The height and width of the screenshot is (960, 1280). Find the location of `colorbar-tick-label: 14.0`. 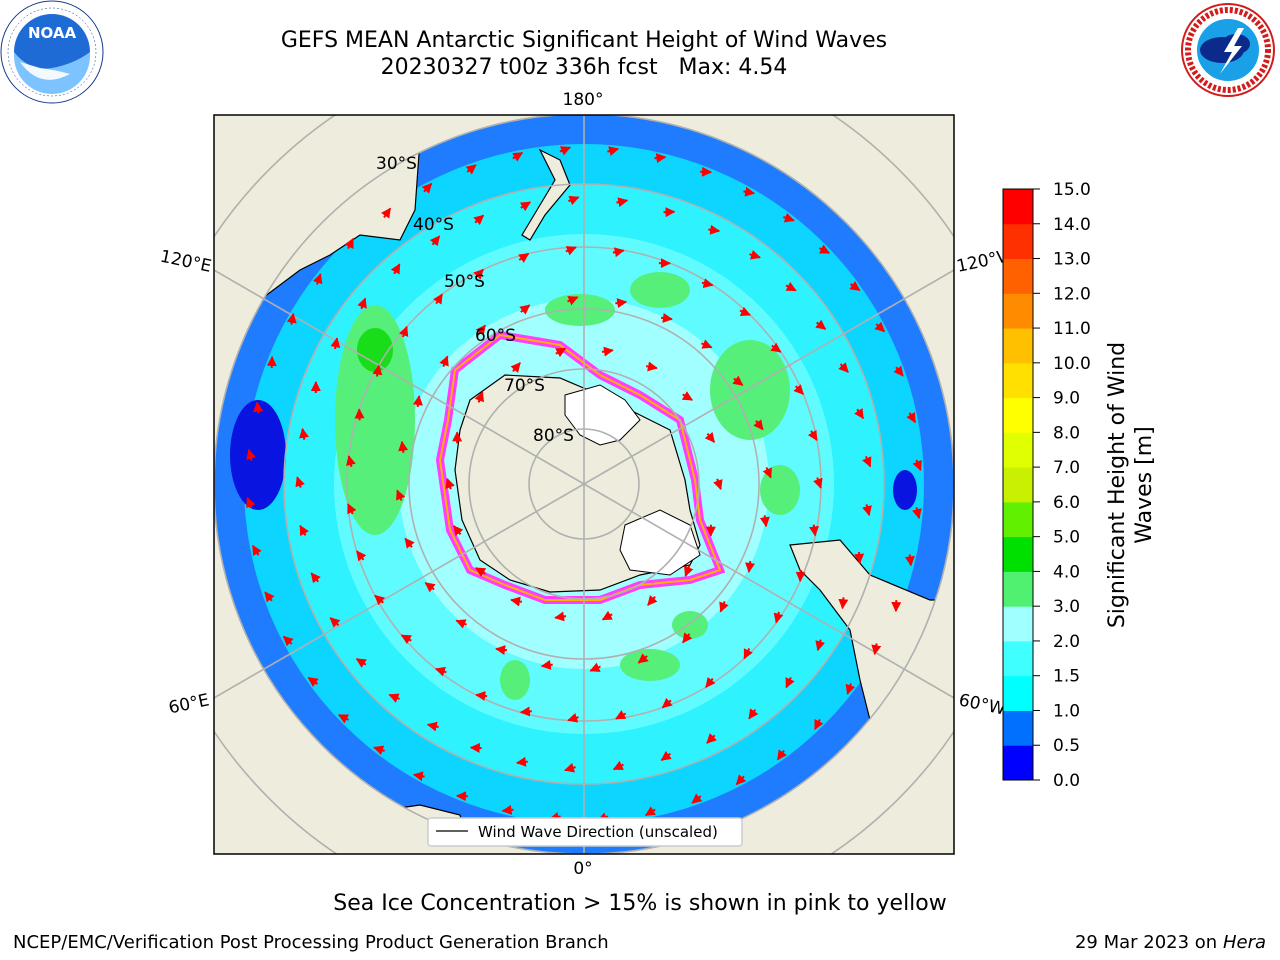

colorbar-tick-label: 14.0 is located at coordinates (1072, 225).